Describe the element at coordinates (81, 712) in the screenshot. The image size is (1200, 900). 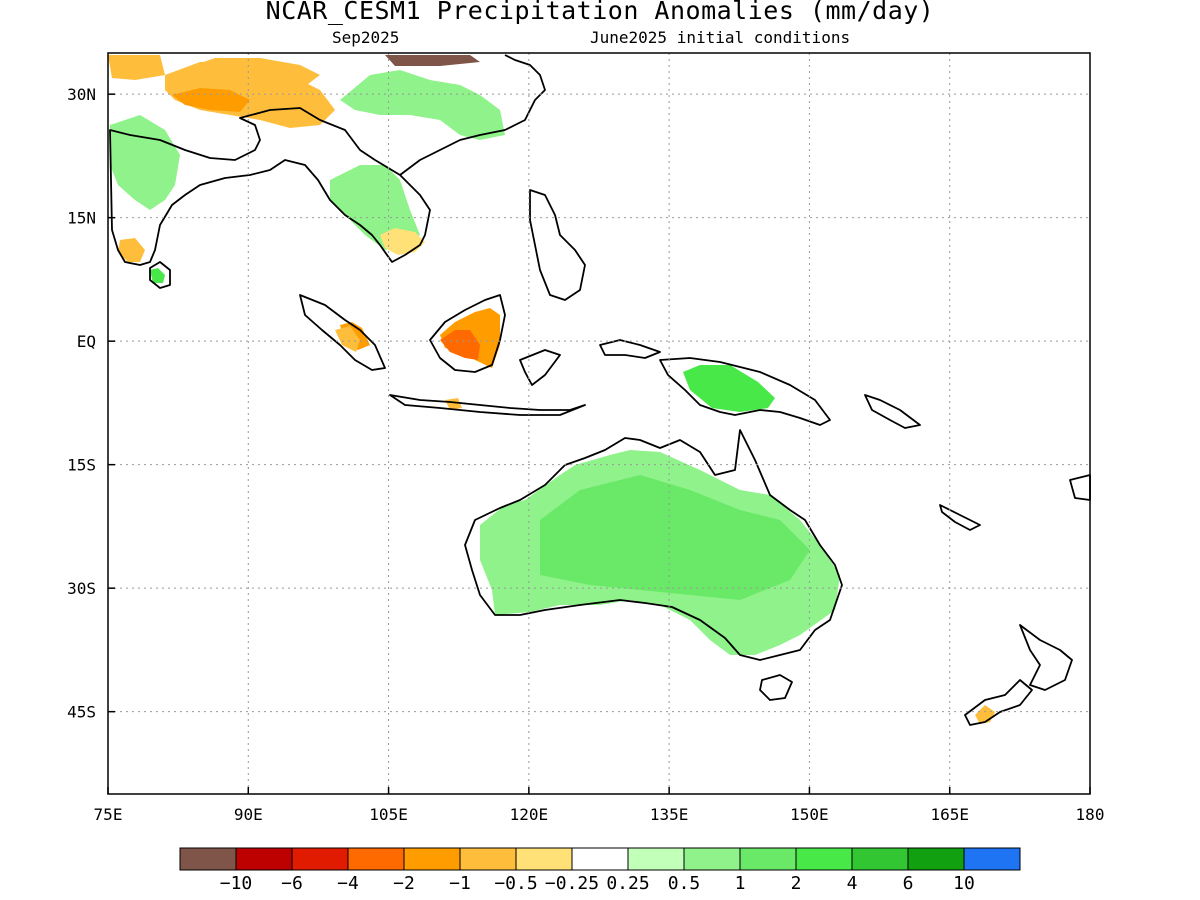
I see `lat-tick-label: 45S` at that location.